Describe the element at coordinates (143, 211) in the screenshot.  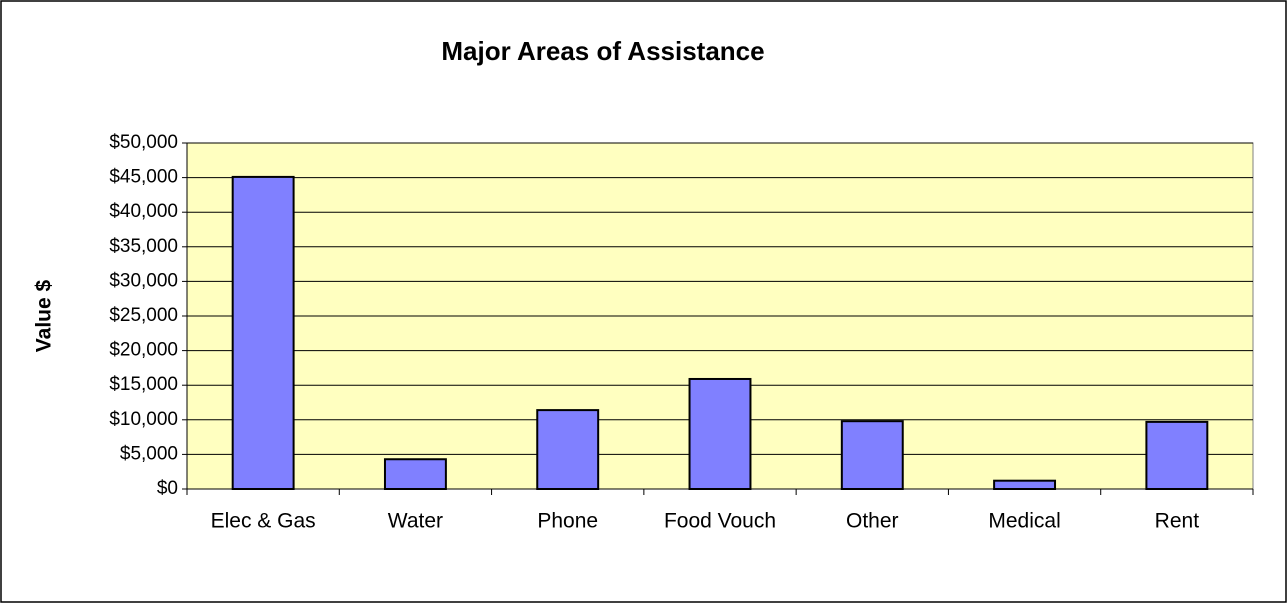
I see `y-tick-label: $40,000` at that location.